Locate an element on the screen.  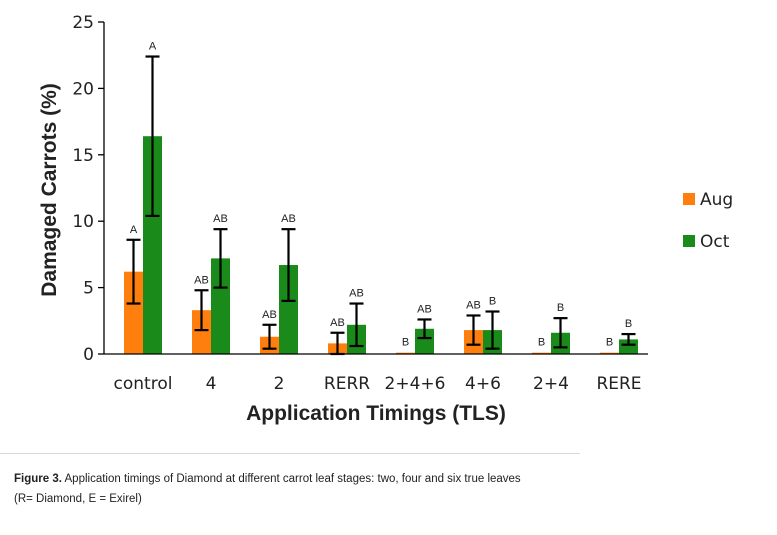
legend-swatch-aug is located at coordinates (689, 199).